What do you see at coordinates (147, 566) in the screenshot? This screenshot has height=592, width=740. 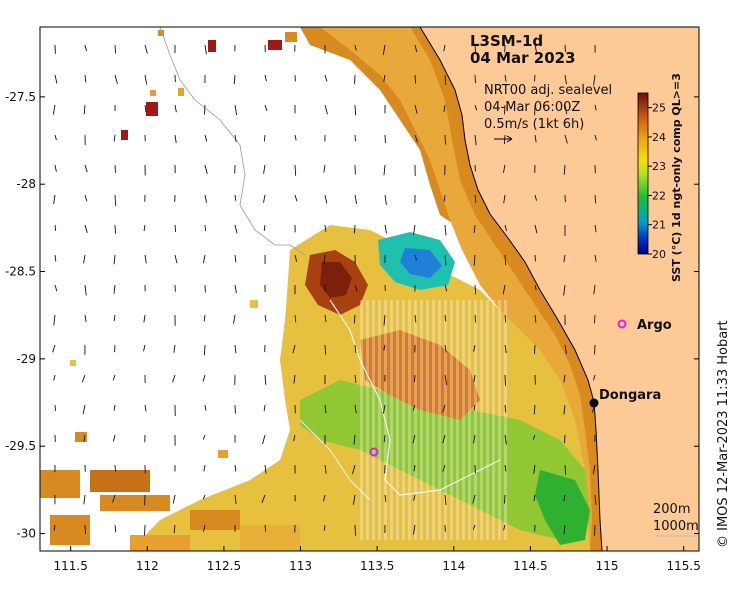 I see `x-tick-label: 112` at bounding box center [147, 566].